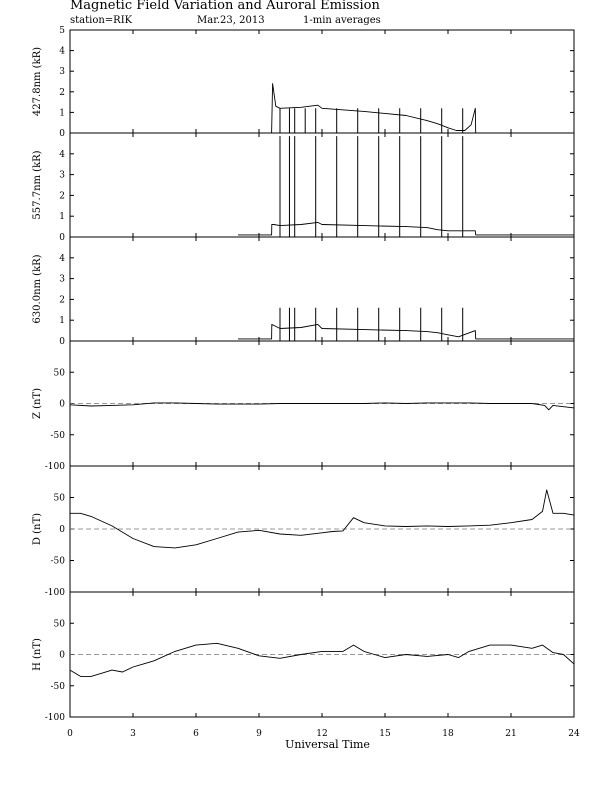 Image resolution: width=612 pixels, height=792 pixels. I want to click on y-axis-label: D (nT), so click(37, 529).